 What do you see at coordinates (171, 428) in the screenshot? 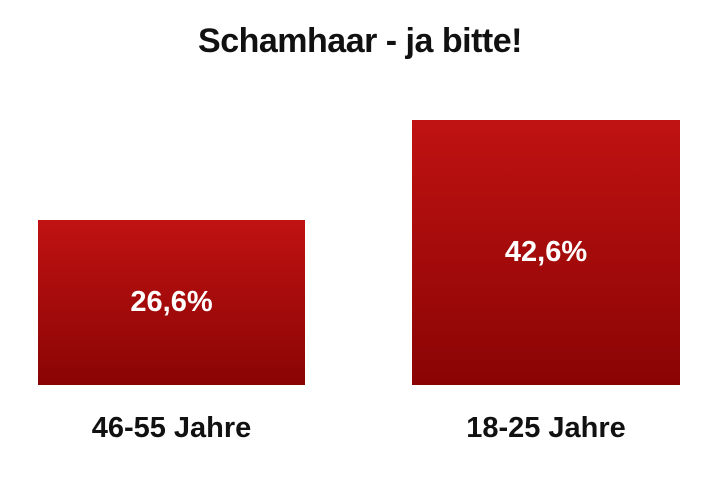
I see `category-label-46-55: 46-55 Jahre` at bounding box center [171, 428].